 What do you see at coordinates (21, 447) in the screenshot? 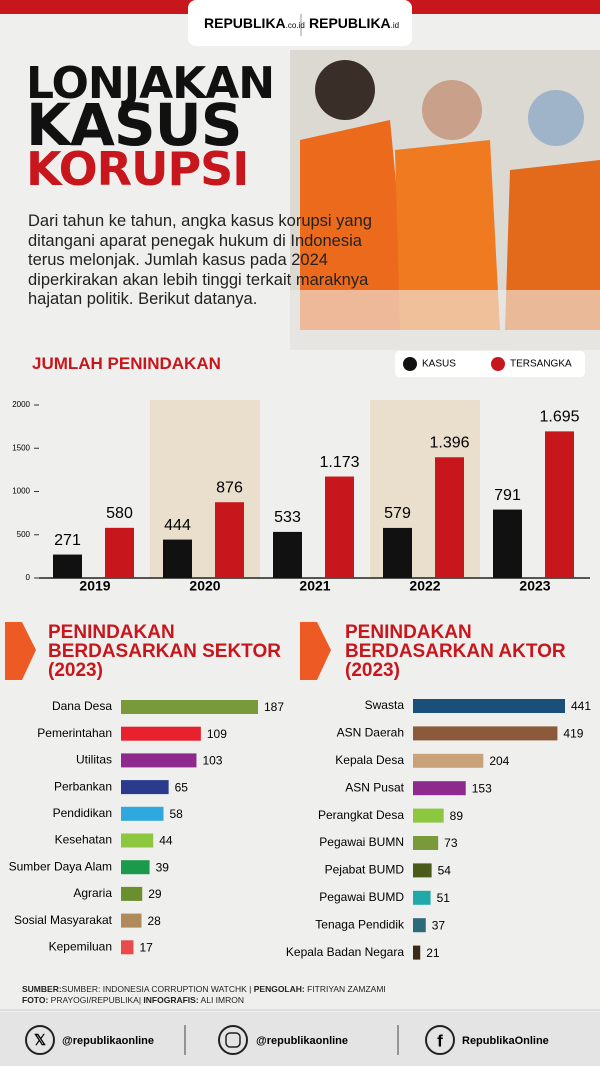
I see `y-tick-label: 1500` at bounding box center [21, 447].